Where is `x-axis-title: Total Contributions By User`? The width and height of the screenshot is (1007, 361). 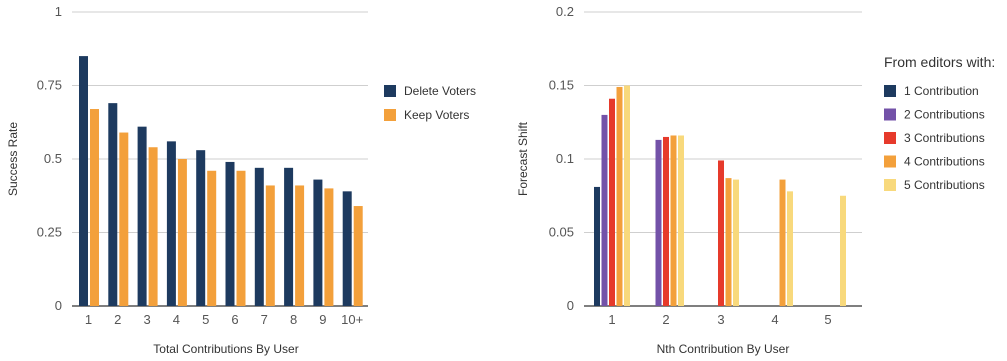 x-axis-title: Total Contributions By User is located at coordinates (225, 349).